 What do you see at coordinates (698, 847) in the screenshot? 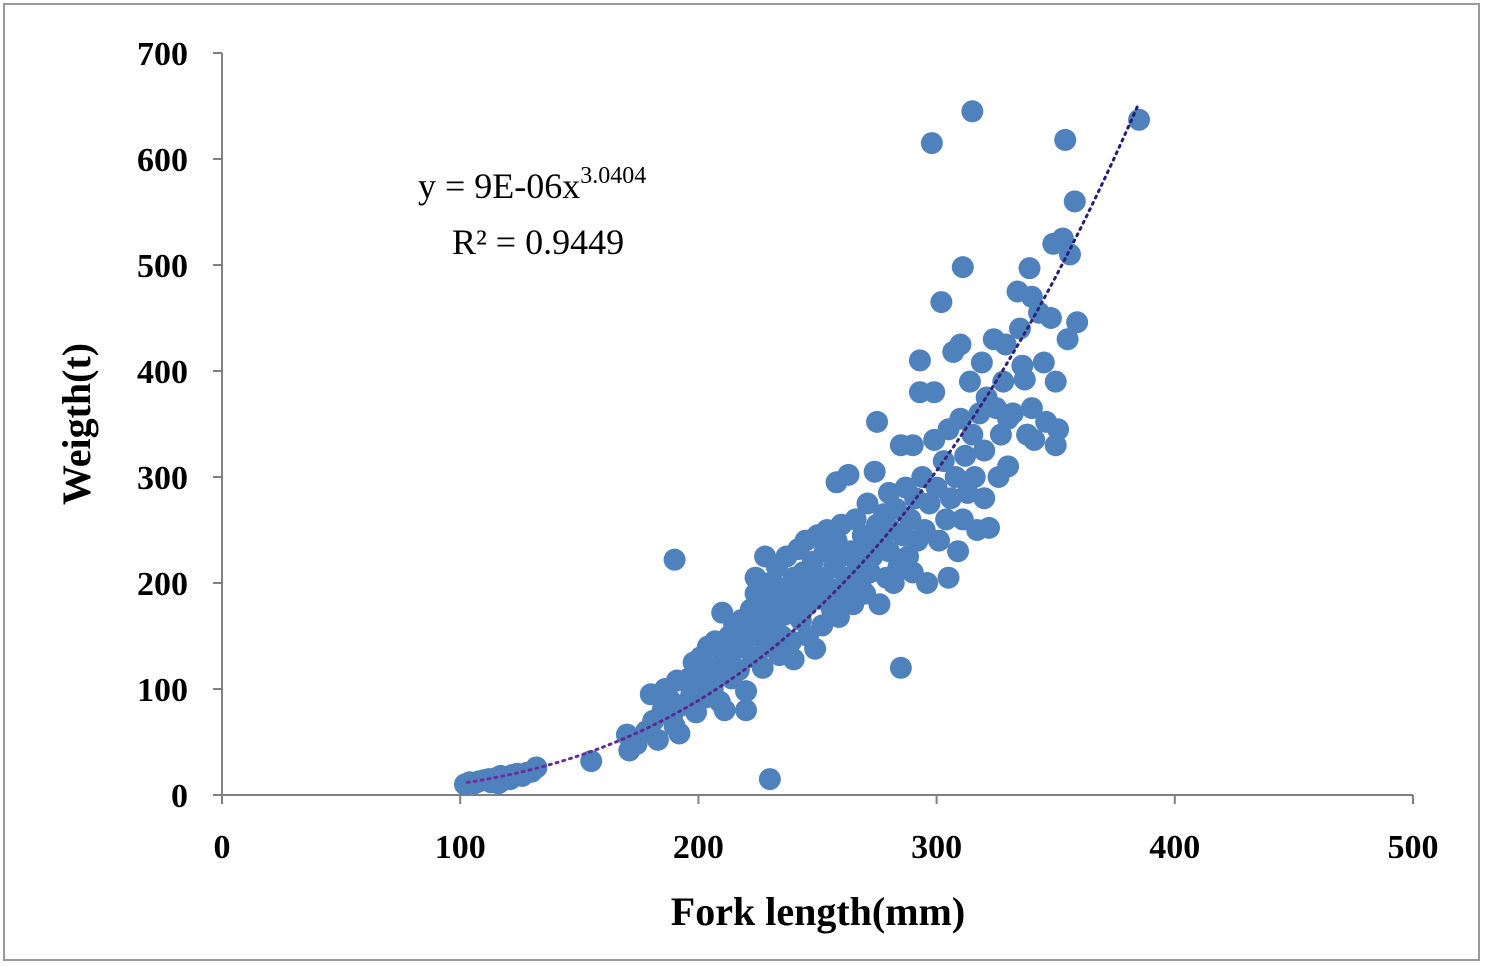
I see `x-tick-label: 200` at bounding box center [698, 847].